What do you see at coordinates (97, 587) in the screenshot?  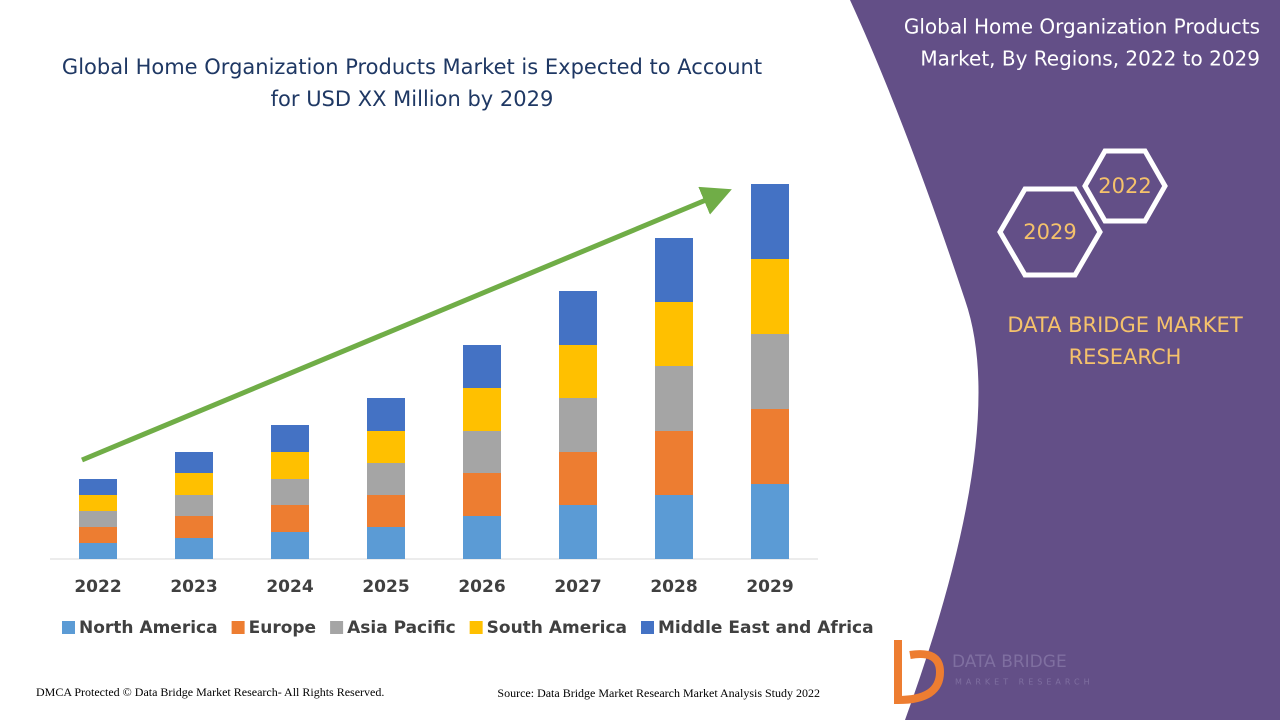 I see `x-tick-label: 2022` at bounding box center [97, 587].